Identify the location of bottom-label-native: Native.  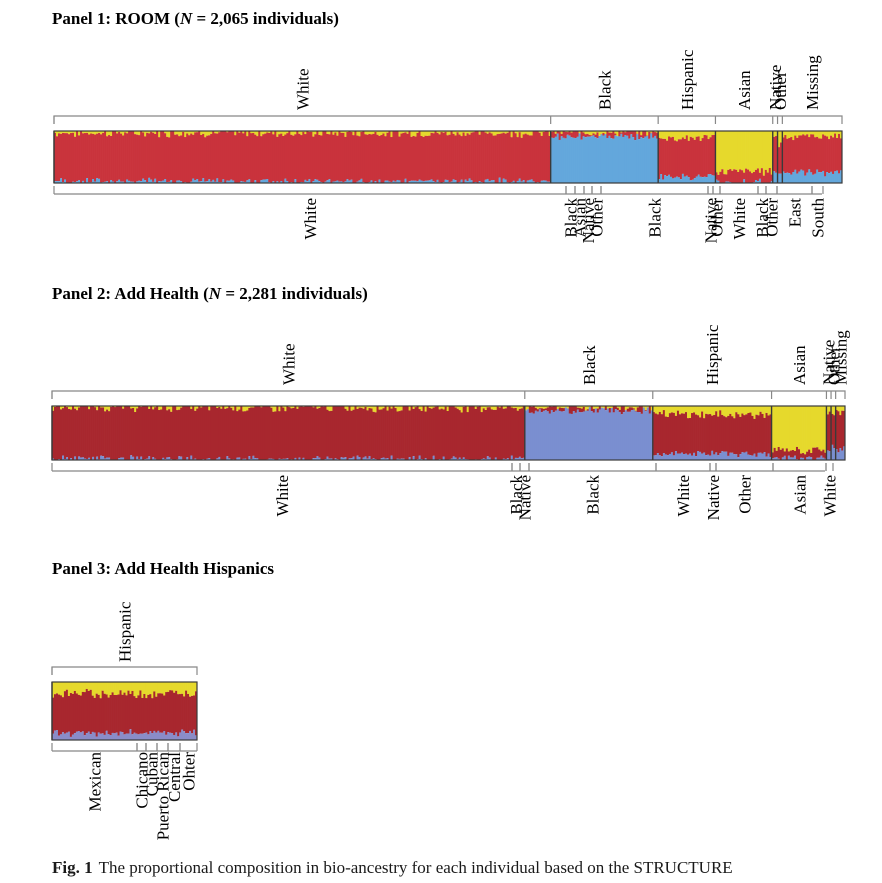
(711, 220).